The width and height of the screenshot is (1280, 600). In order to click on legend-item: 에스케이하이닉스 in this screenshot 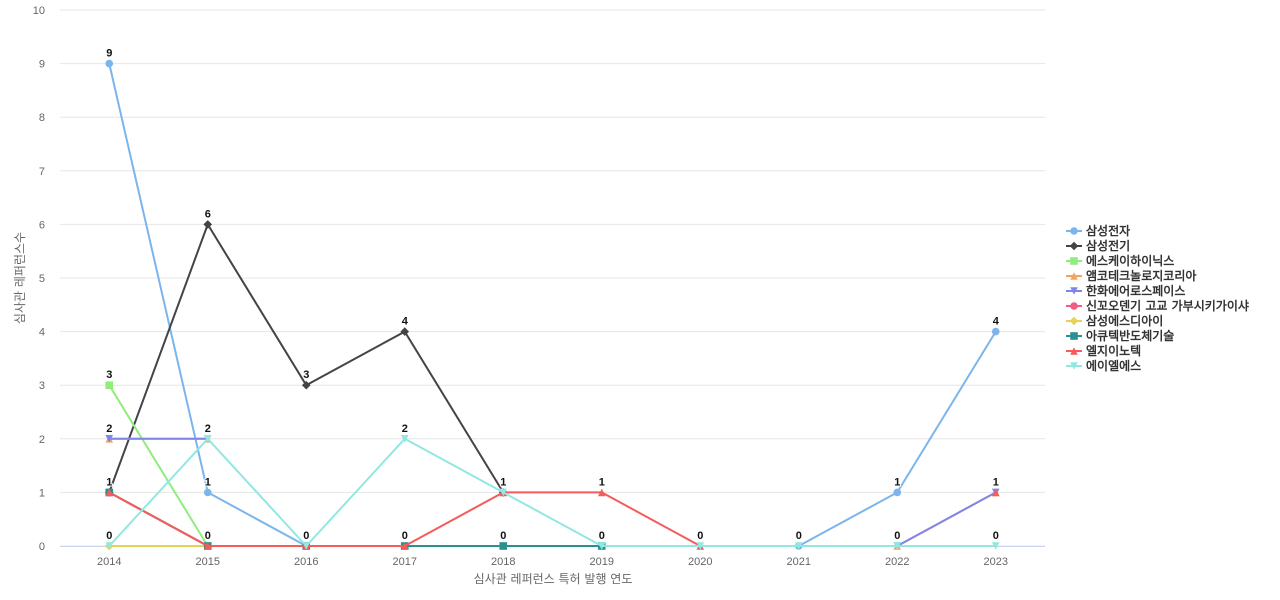, I will do `click(1120, 260)`.